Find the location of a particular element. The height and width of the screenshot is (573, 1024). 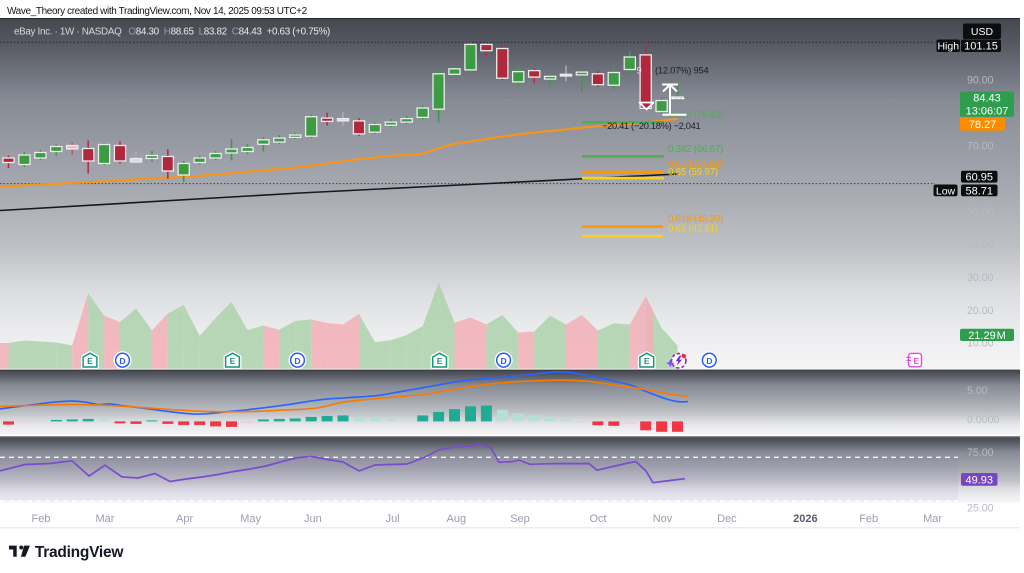

svg-text: 40.00 is located at coordinates (980, 245).